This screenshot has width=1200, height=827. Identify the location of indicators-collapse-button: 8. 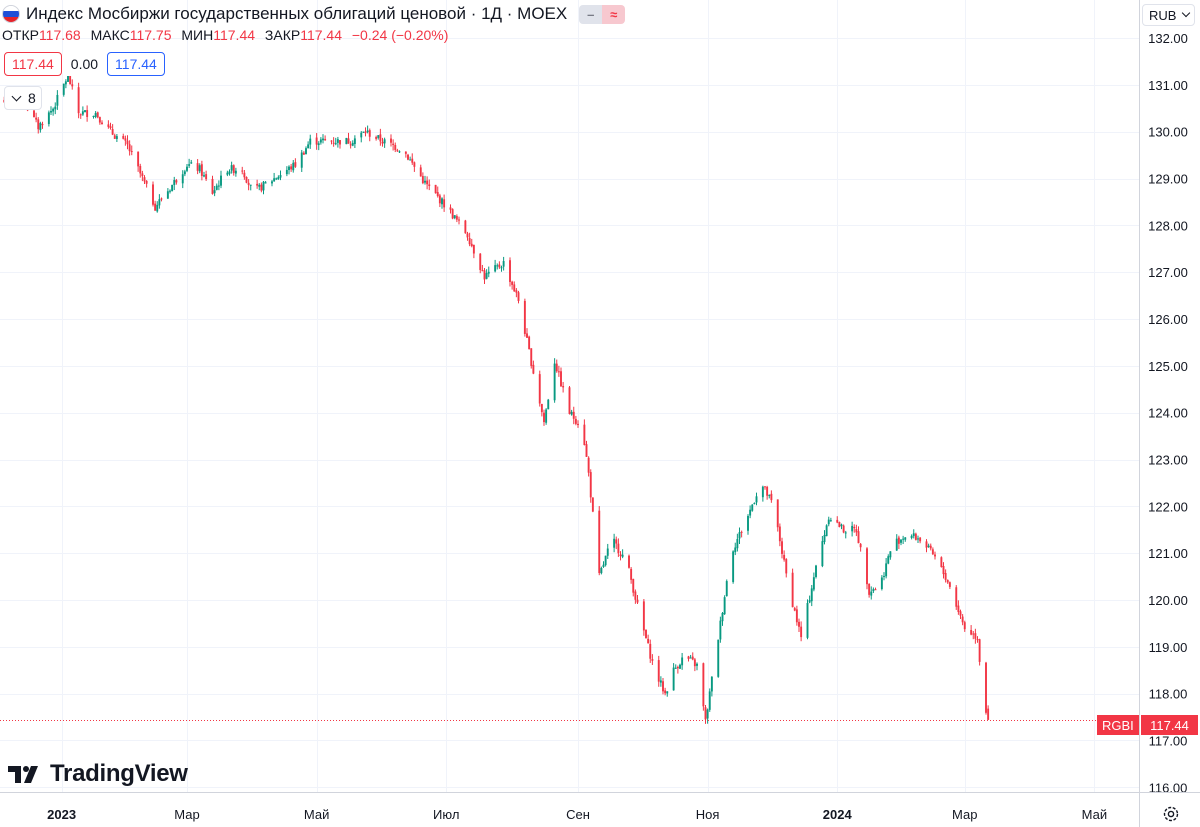
(23, 98).